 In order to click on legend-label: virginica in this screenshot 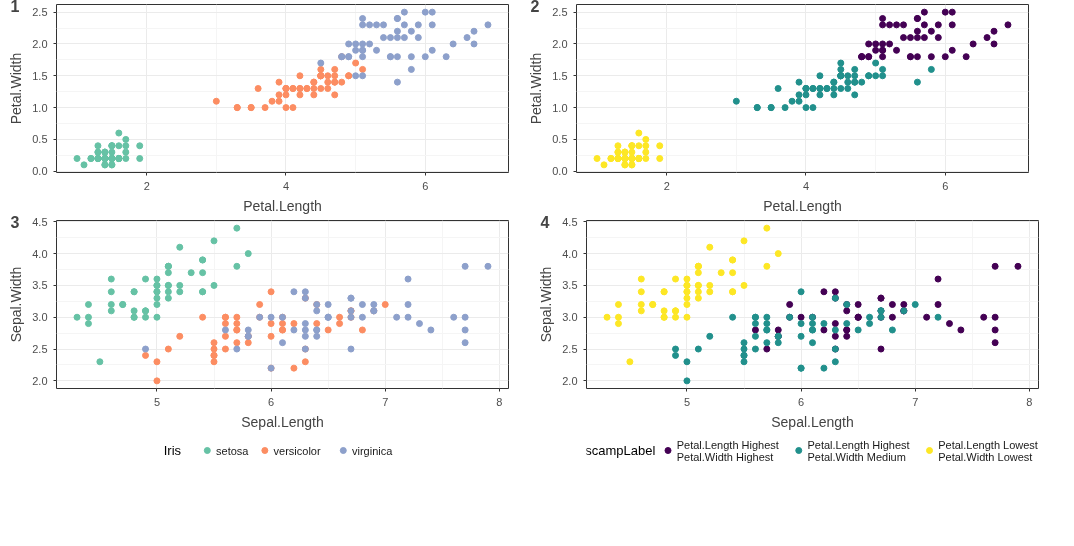, I will do `click(373, 450)`.